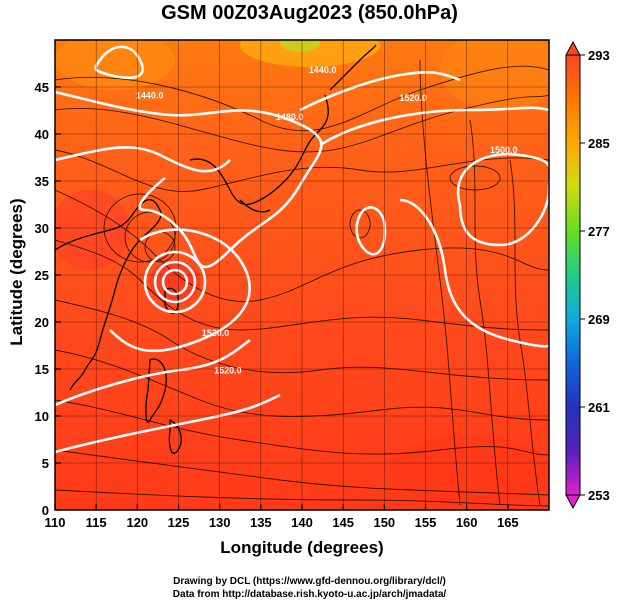  I want to click on colorbar-label: 285, so click(599, 143).